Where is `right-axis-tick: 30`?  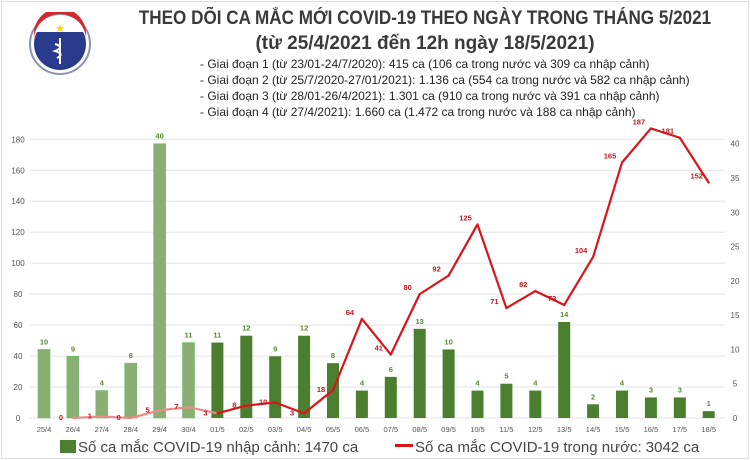 right-axis-tick: 30 is located at coordinates (735, 212).